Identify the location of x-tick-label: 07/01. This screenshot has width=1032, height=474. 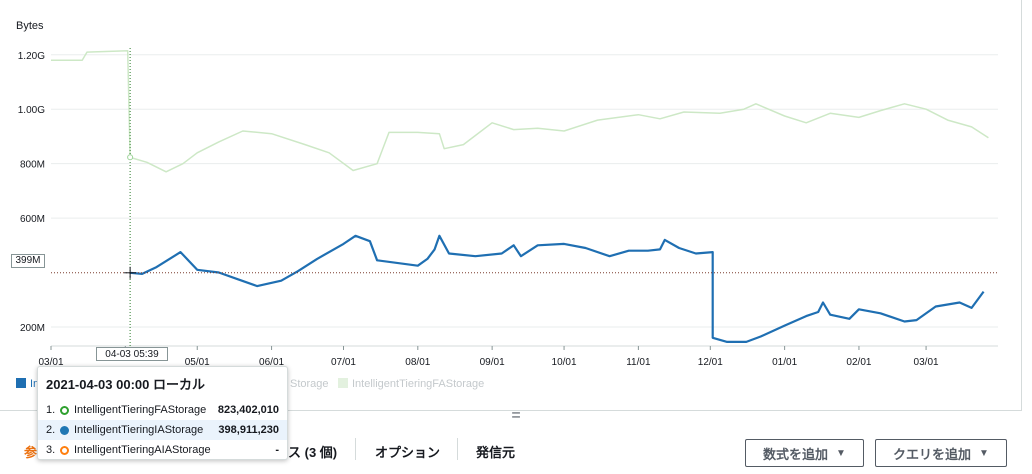
(343, 362).